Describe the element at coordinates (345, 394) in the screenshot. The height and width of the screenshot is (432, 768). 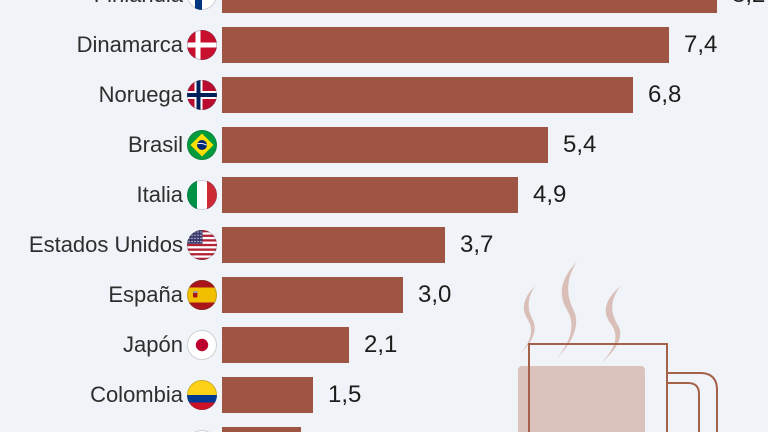
I see `value-label: 1,5` at that location.